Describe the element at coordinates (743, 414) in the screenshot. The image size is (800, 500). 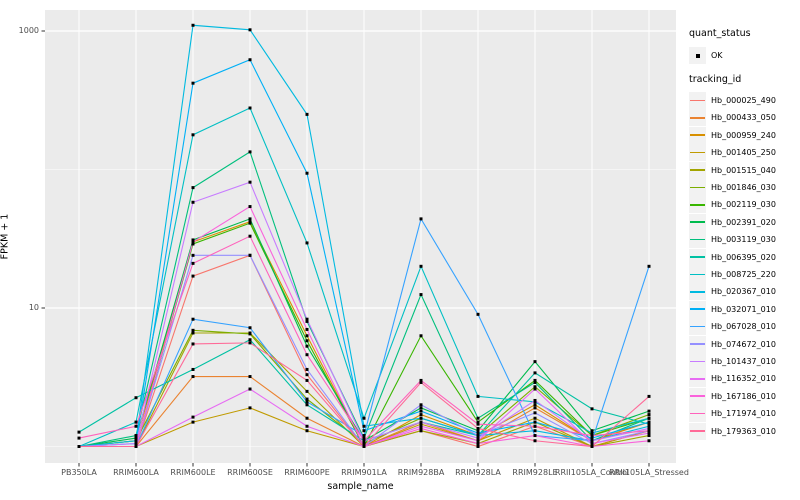
I see `legend-label: Hb_171974_010` at that location.